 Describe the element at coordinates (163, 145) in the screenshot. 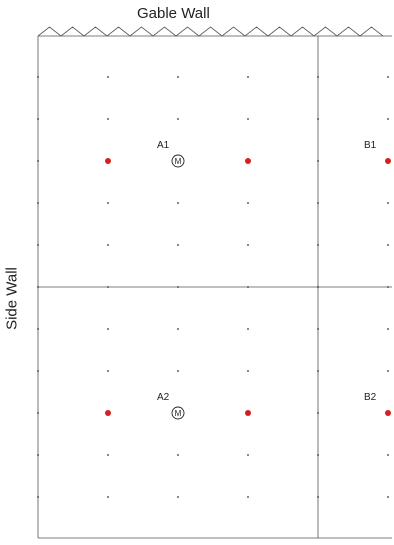

I see `zone-label-a1: A1` at that location.